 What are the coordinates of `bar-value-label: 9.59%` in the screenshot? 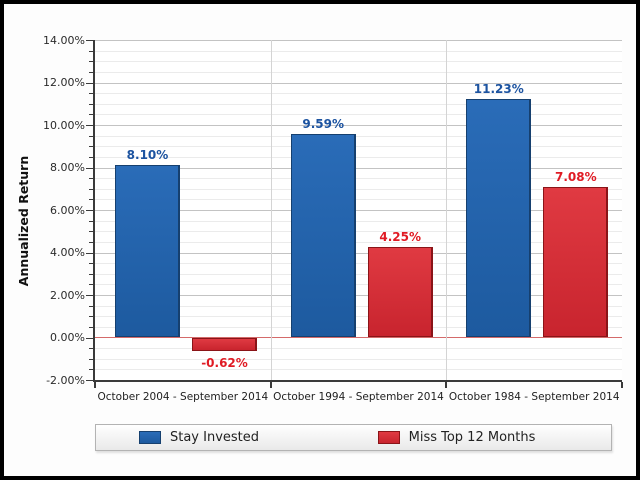 It's located at (323, 123).